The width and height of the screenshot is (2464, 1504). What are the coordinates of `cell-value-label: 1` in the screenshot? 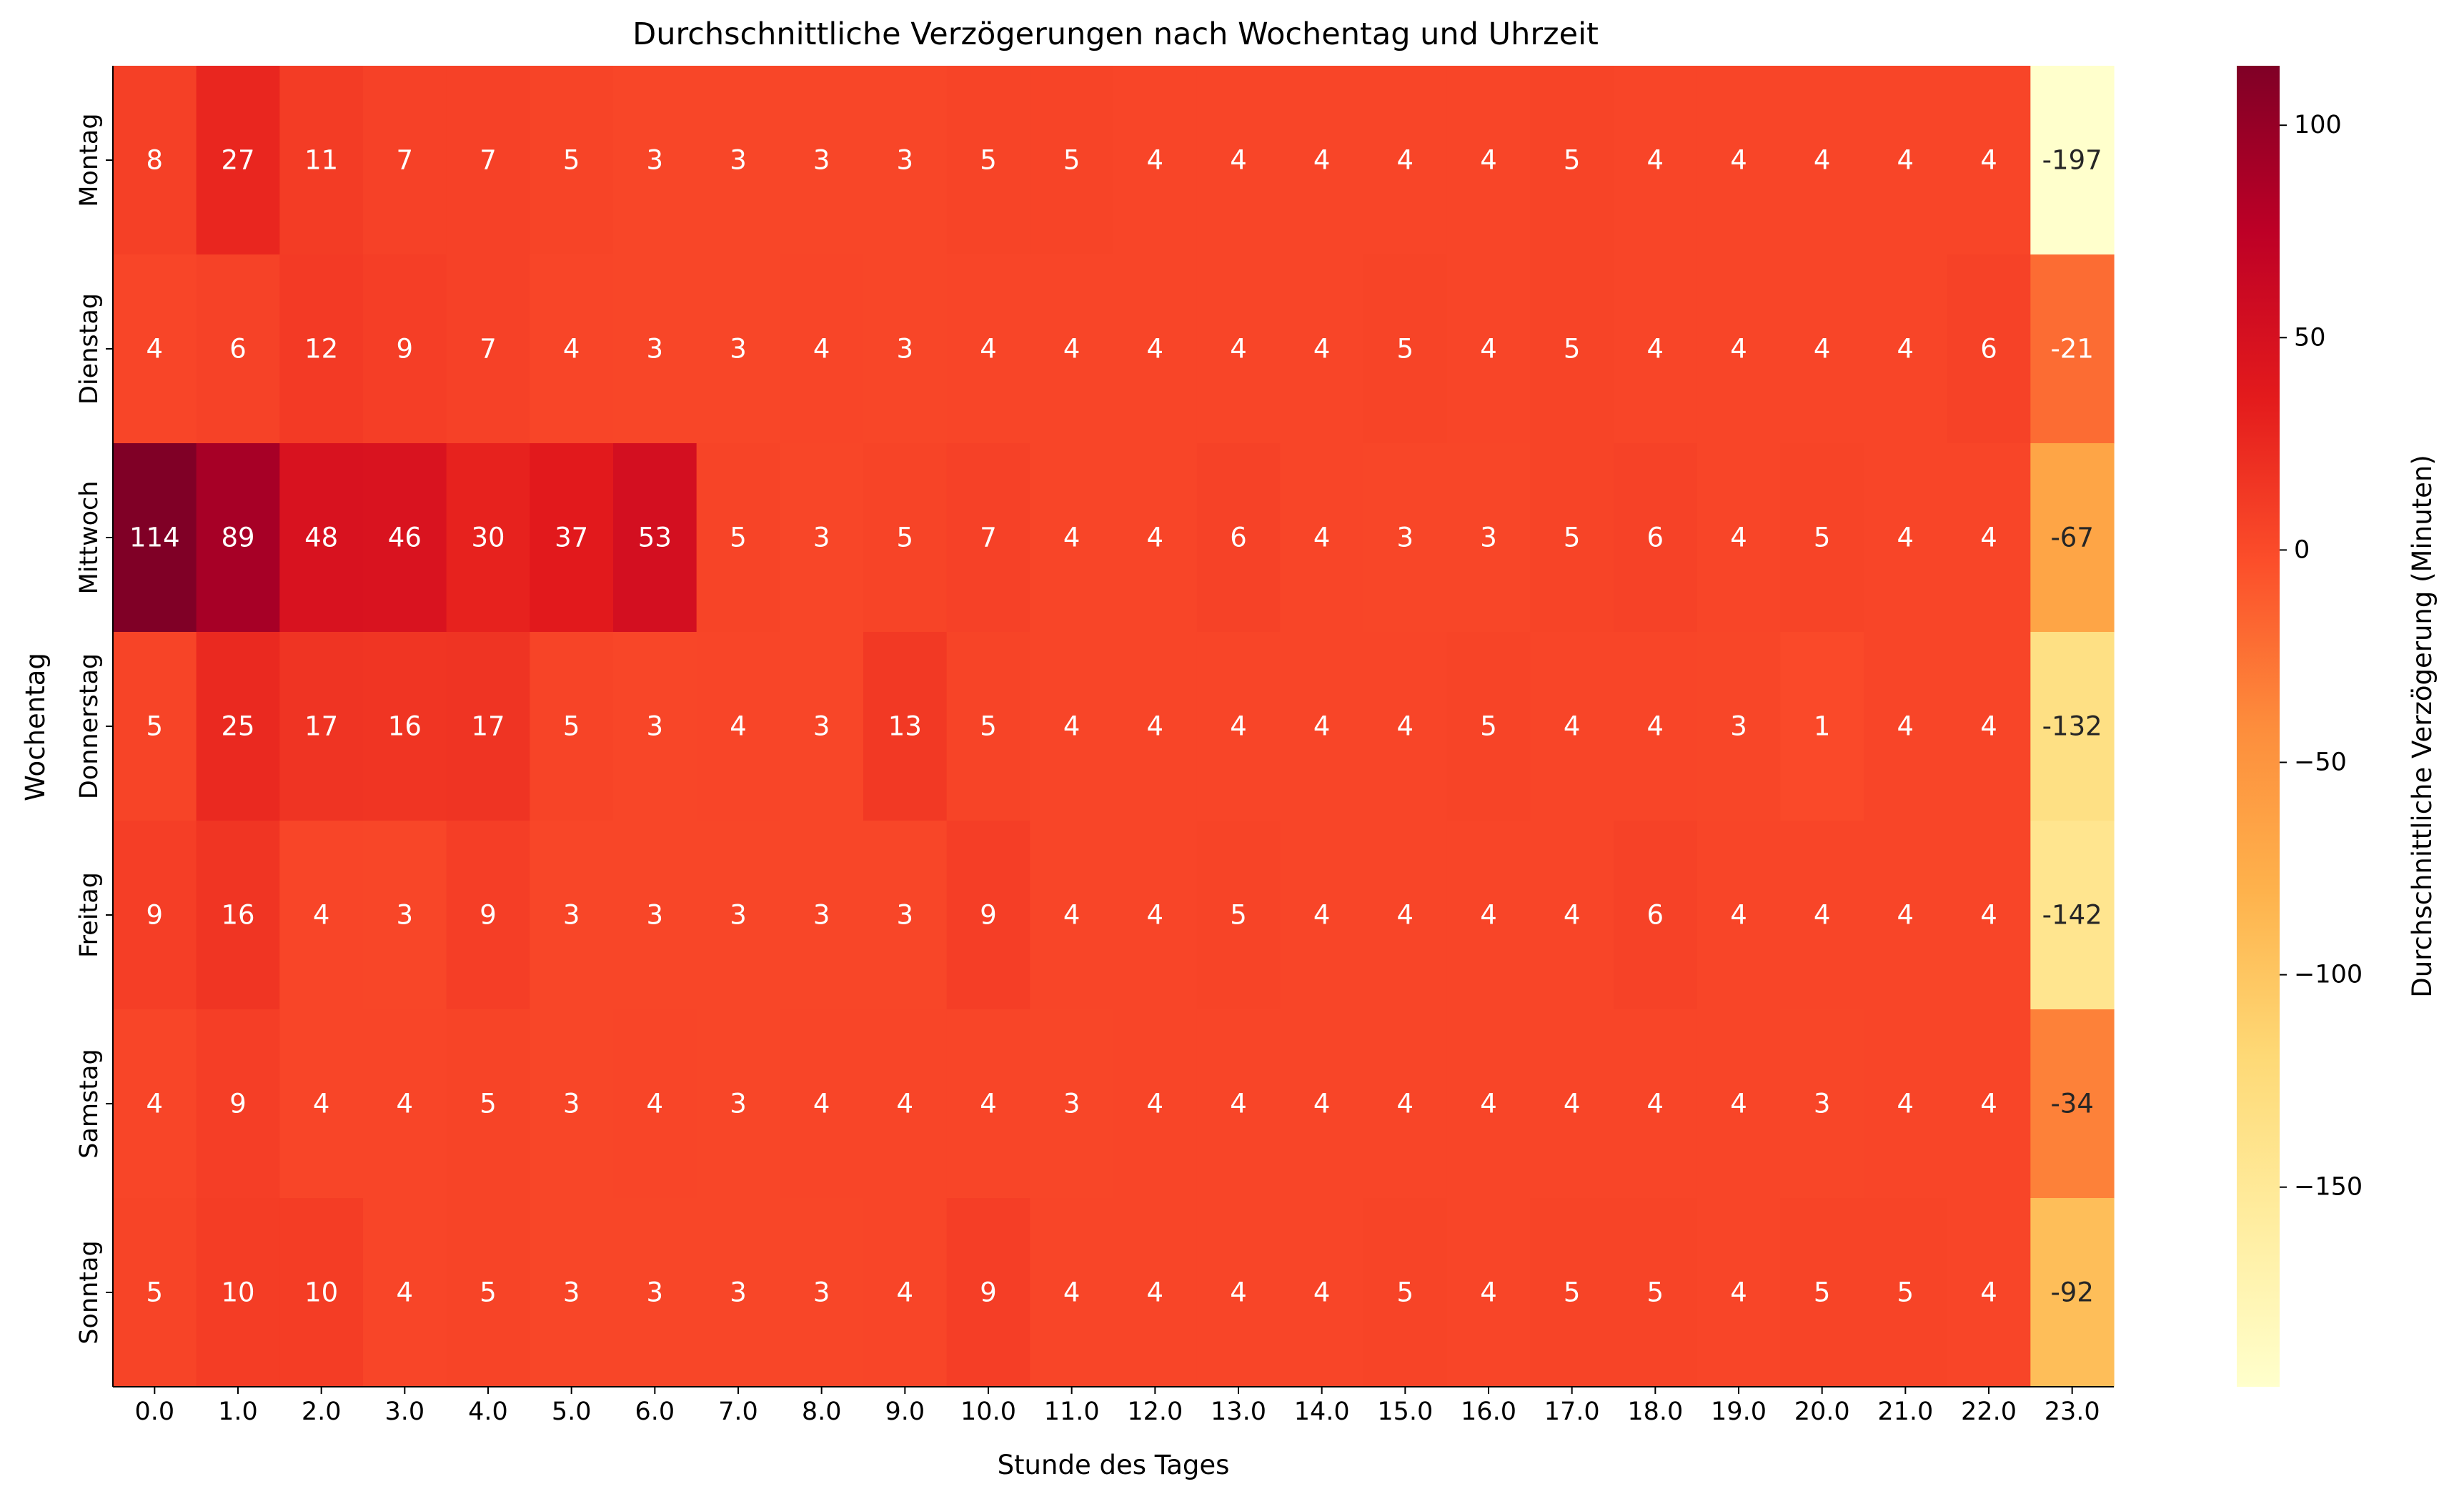 It's located at (1822, 727).